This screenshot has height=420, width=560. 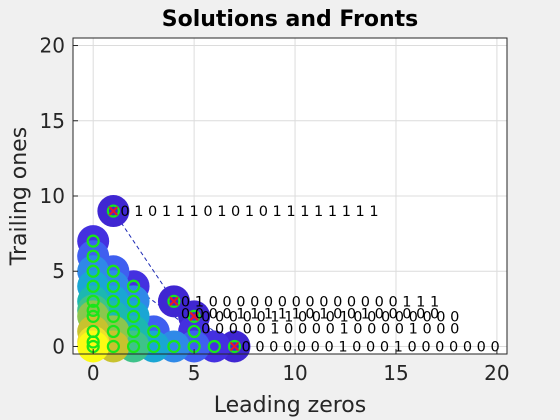 I want to click on x-tick-label: 5, so click(x=194, y=373).